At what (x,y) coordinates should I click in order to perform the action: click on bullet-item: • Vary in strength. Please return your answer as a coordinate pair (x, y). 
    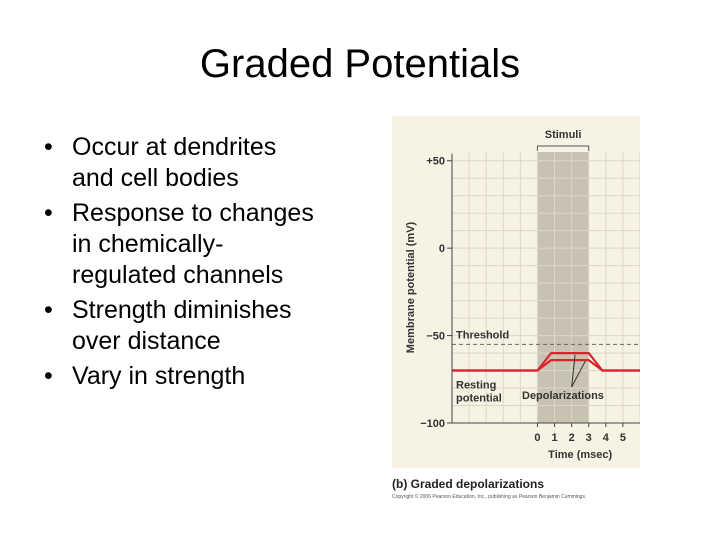
    Looking at the image, I should click on (207, 376).